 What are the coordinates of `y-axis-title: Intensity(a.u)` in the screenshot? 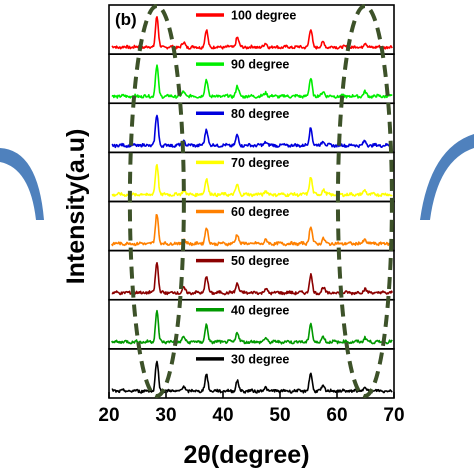 It's located at (76, 207).